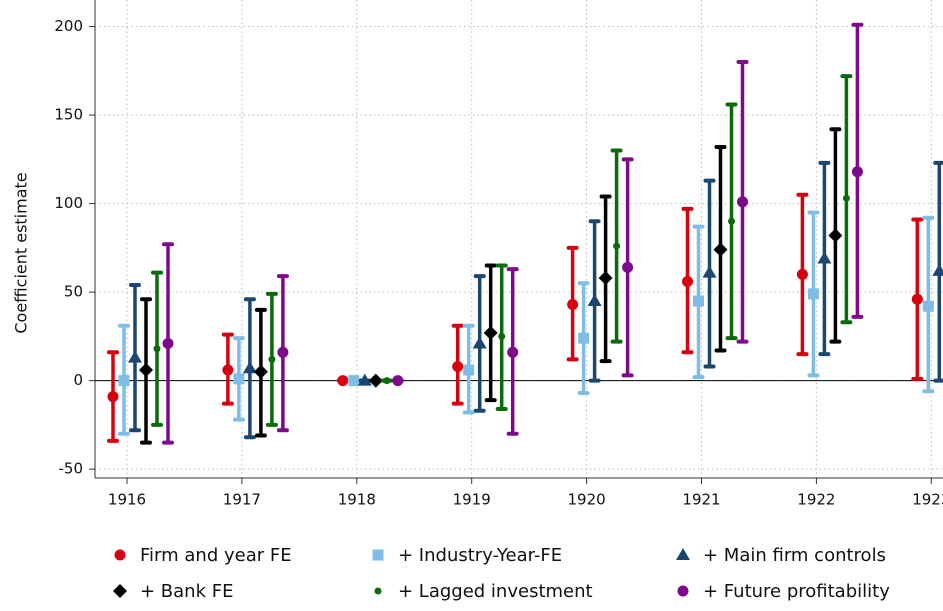 The width and height of the screenshot is (943, 611). I want to click on legend-label: + Future profitability, so click(796, 591).